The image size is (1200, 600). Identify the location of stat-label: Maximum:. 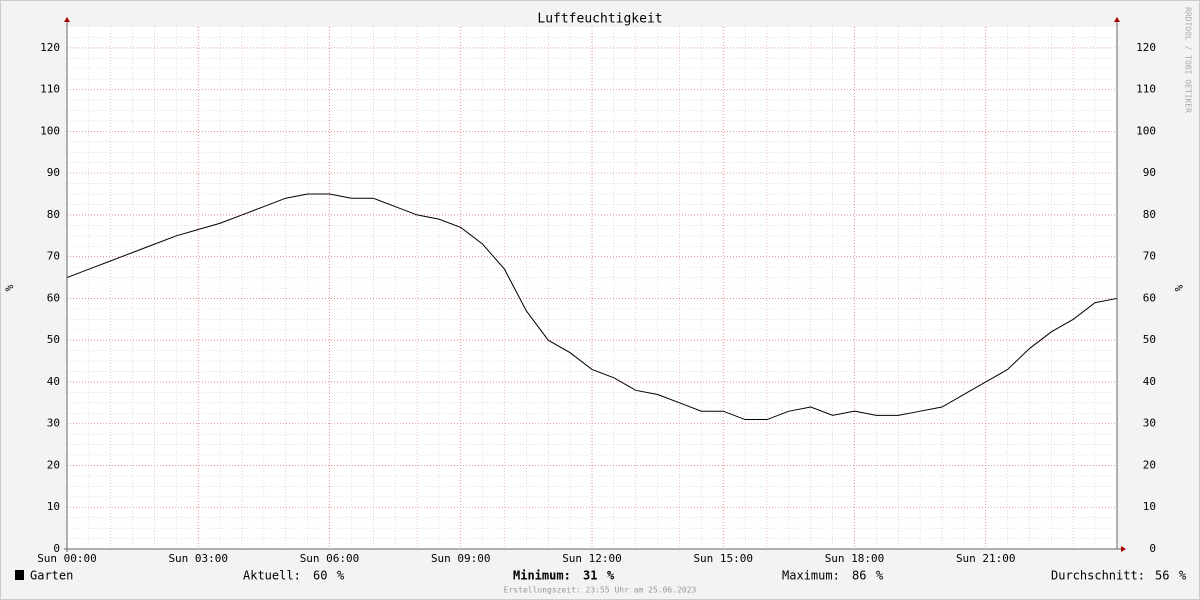
(811, 576).